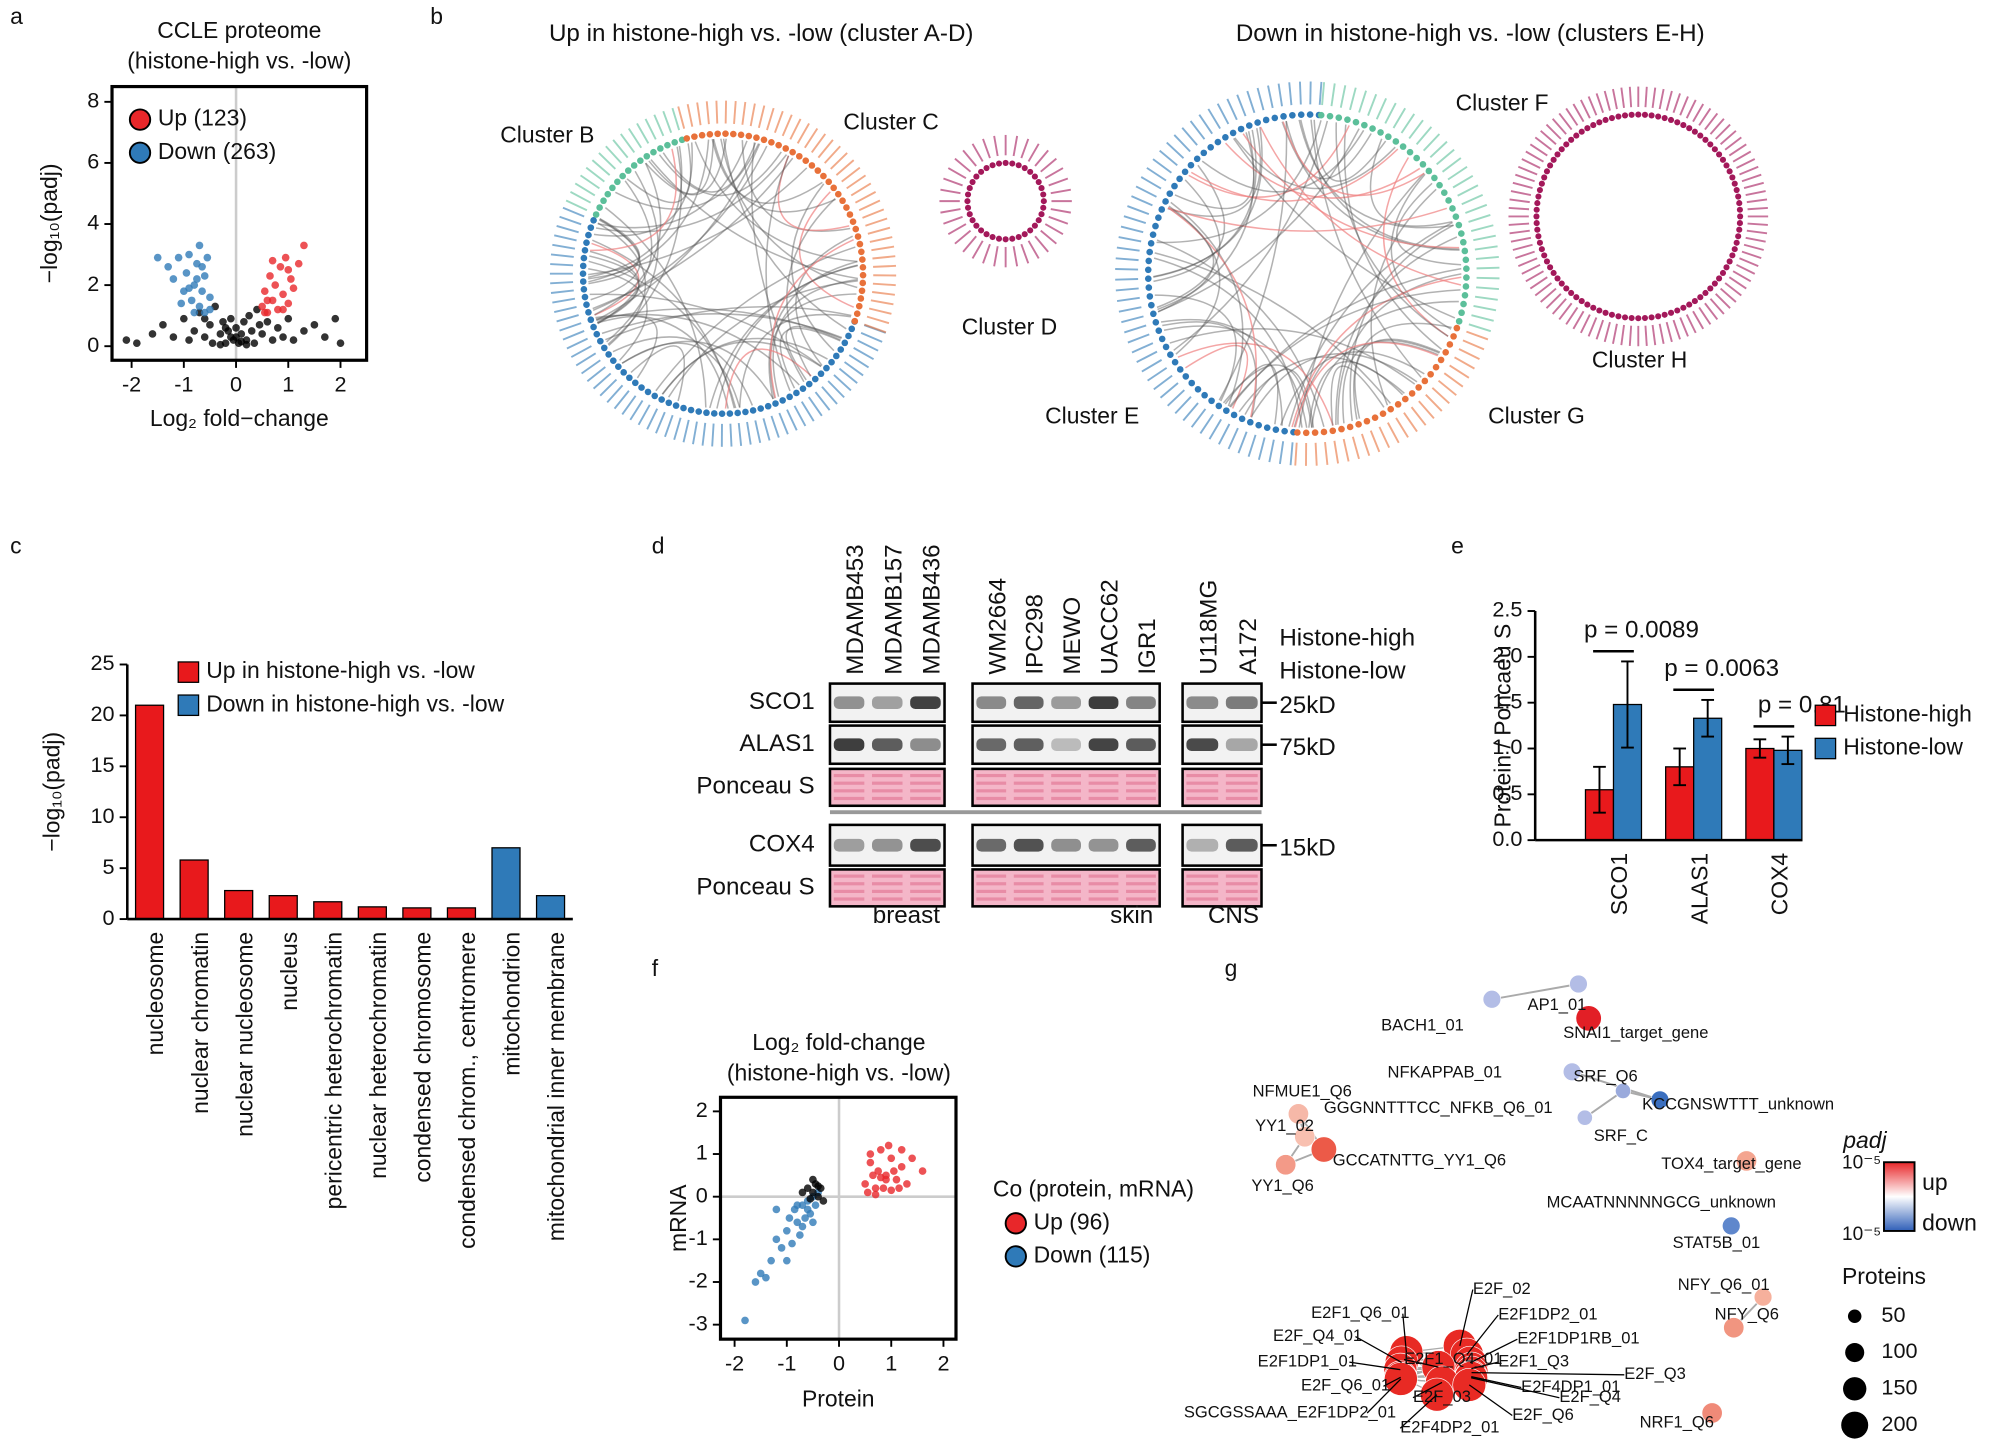  Describe the element at coordinates (1507, 746) in the screenshot. I see `y-tick-label: 1.0` at that location.